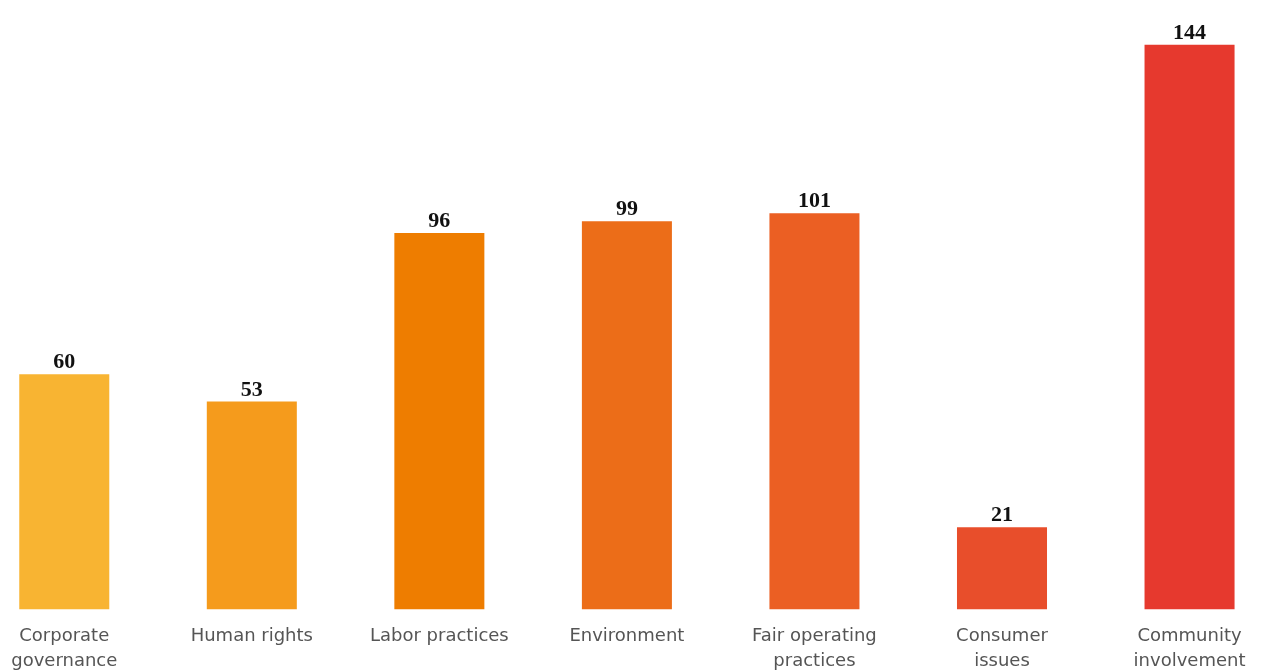  What do you see at coordinates (1190, 31) in the screenshot?
I see `data-label: 144` at bounding box center [1190, 31].